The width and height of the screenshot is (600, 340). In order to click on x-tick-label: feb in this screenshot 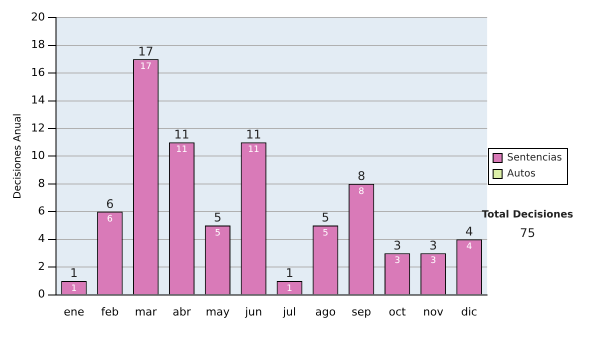, I will do `click(110, 311)`.